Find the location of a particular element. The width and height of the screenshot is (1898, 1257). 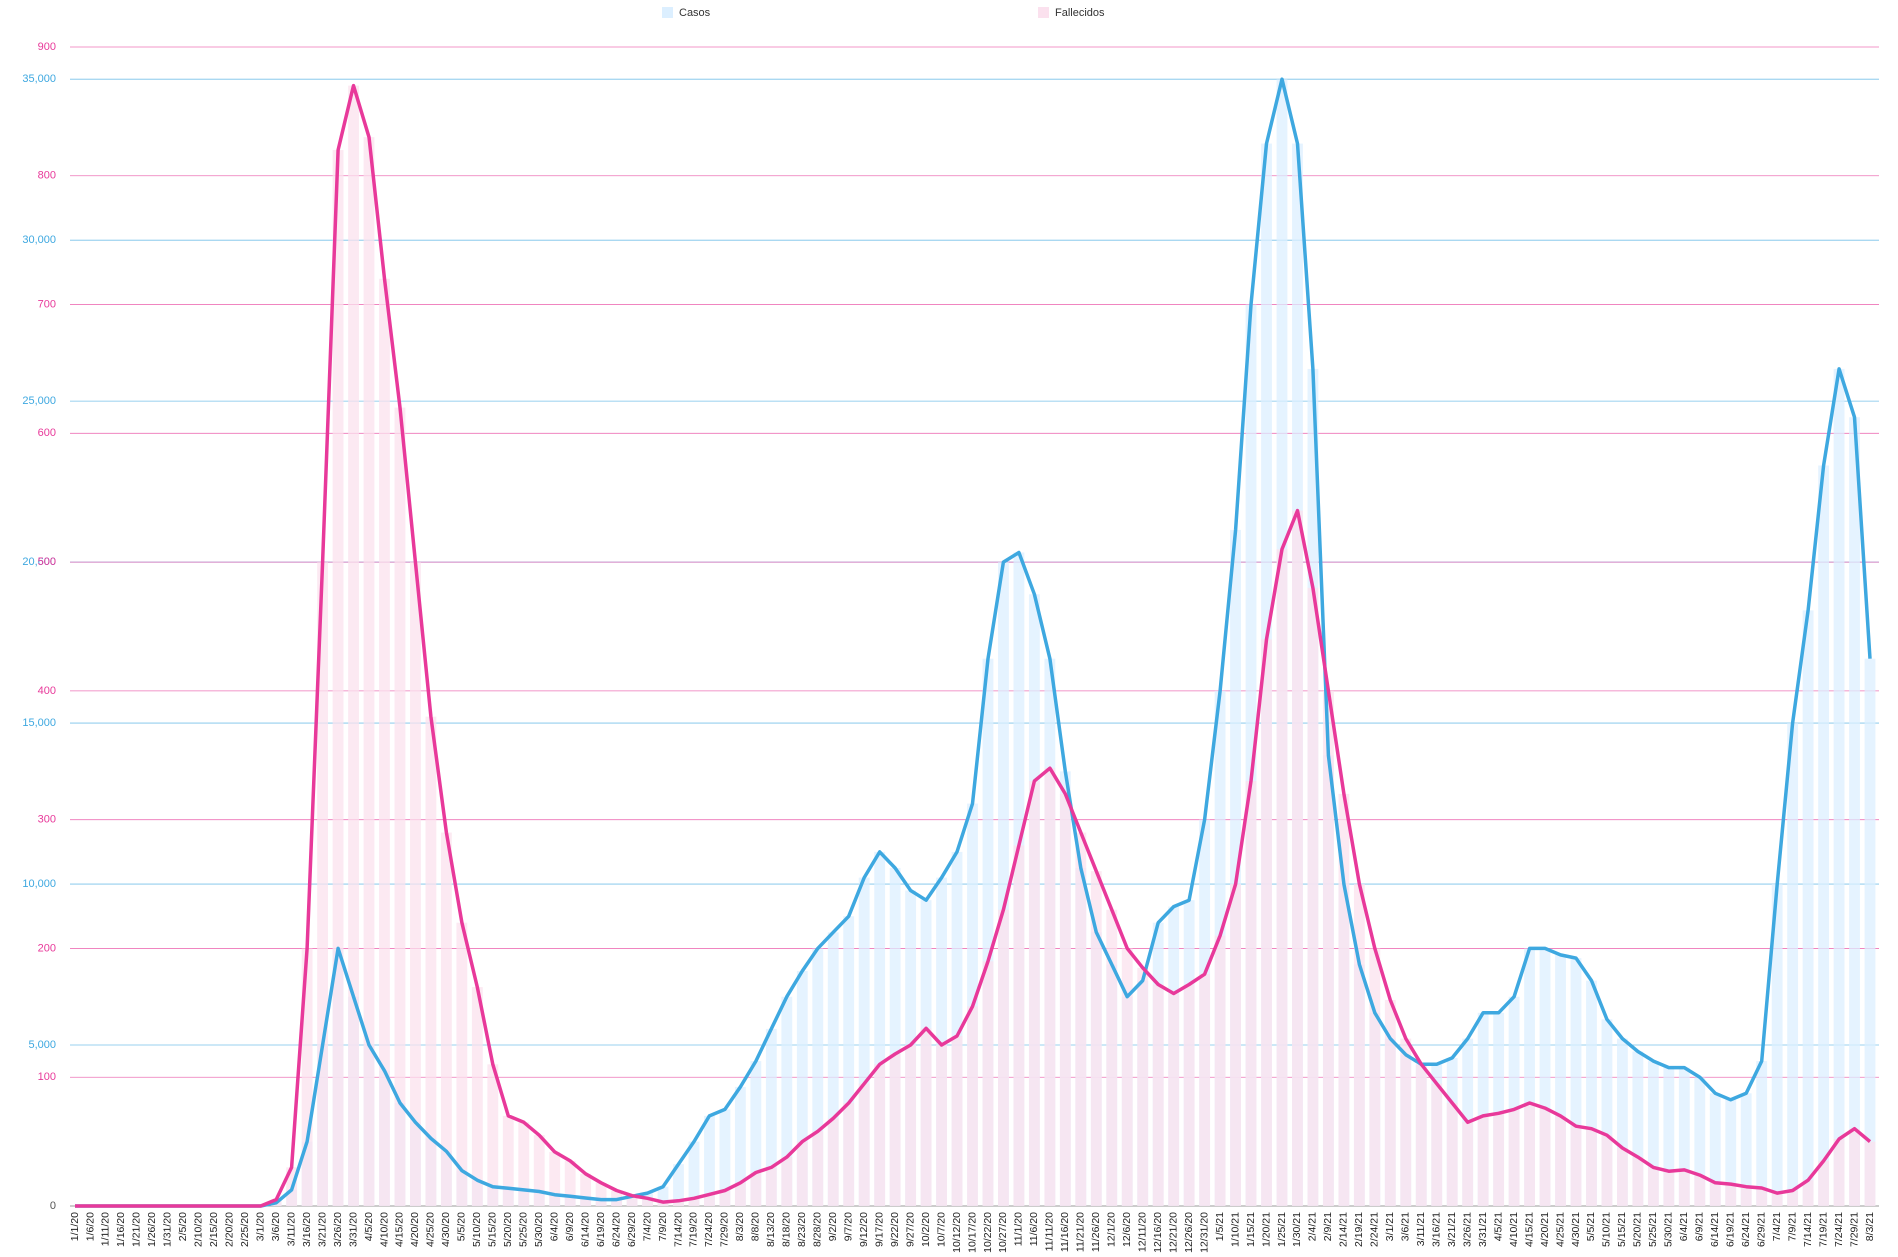

x-tick-label: 4/10/21 is located at coordinates (1514, 1229).